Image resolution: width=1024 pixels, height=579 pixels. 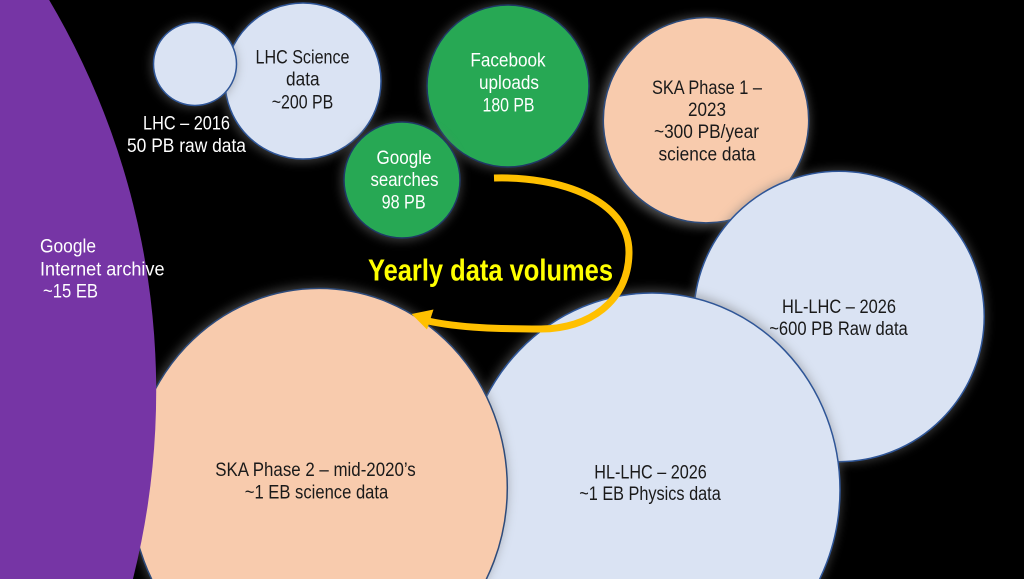 What do you see at coordinates (650, 494) in the screenshot?
I see `svg-text: ~1 EB Physics data` at bounding box center [650, 494].